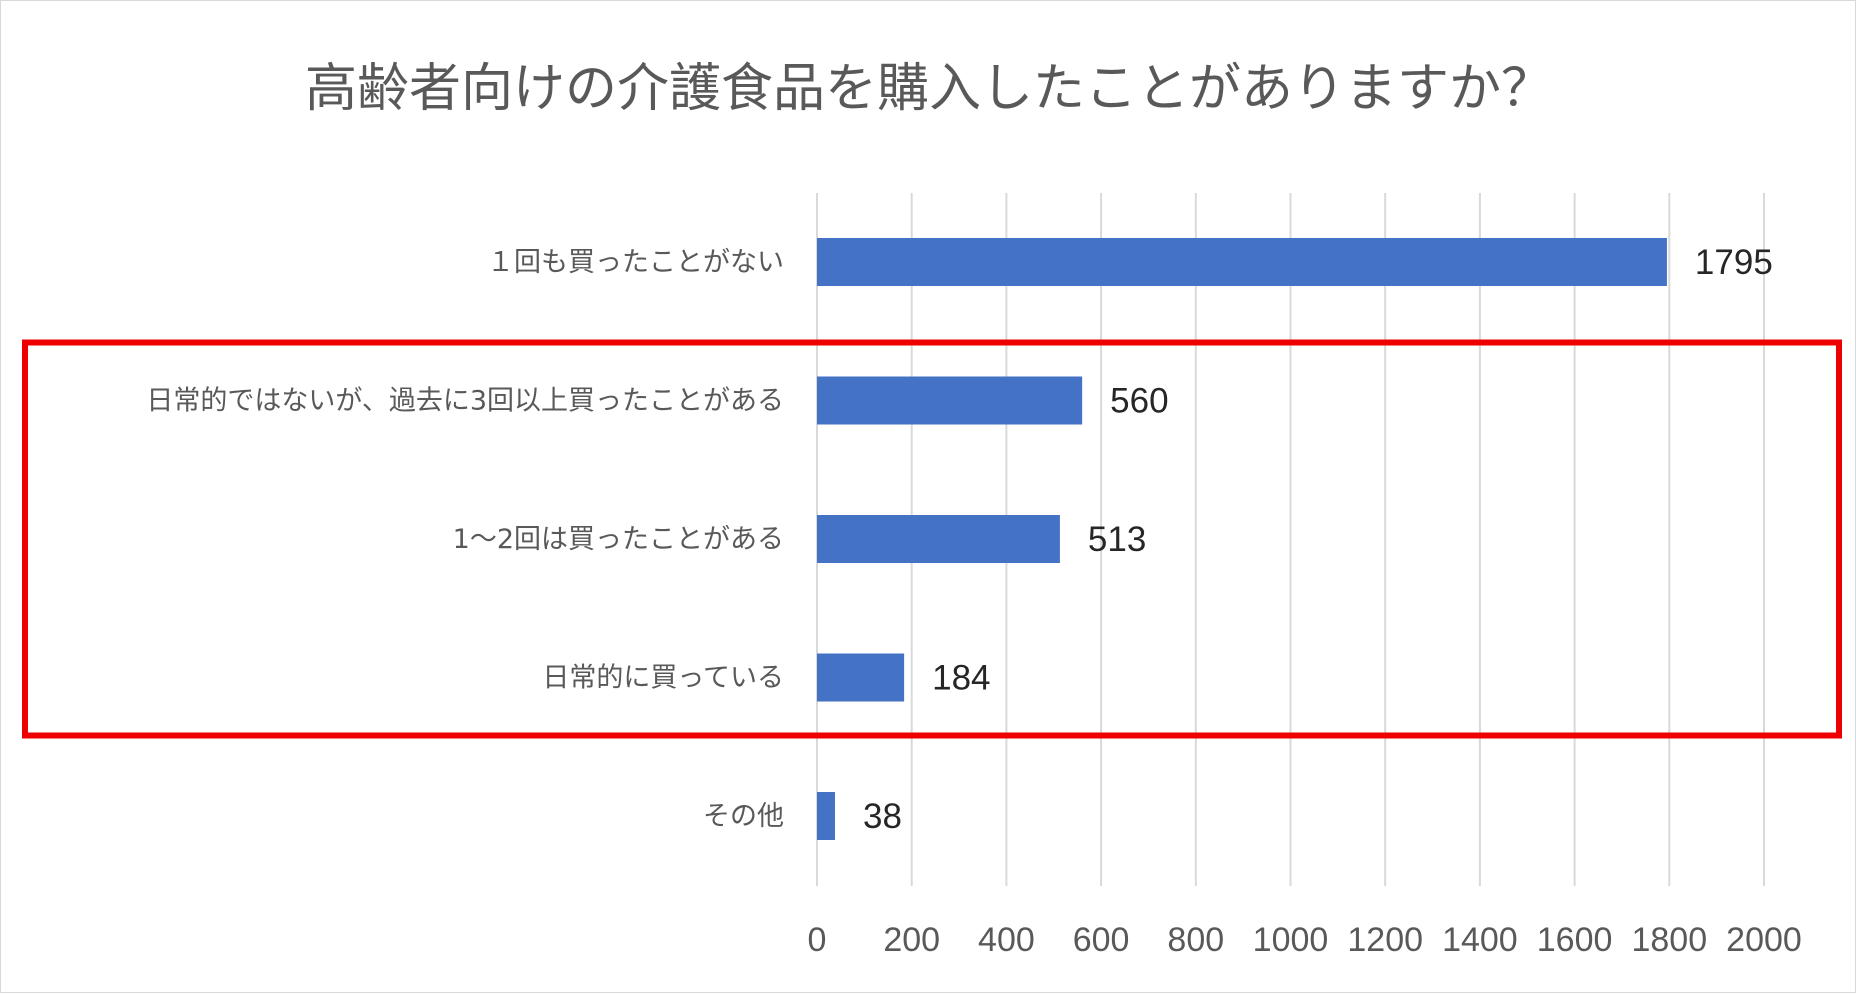 This screenshot has height=994, width=1856. Describe the element at coordinates (1117, 539) in the screenshot. I see `data-label: 513` at that location.